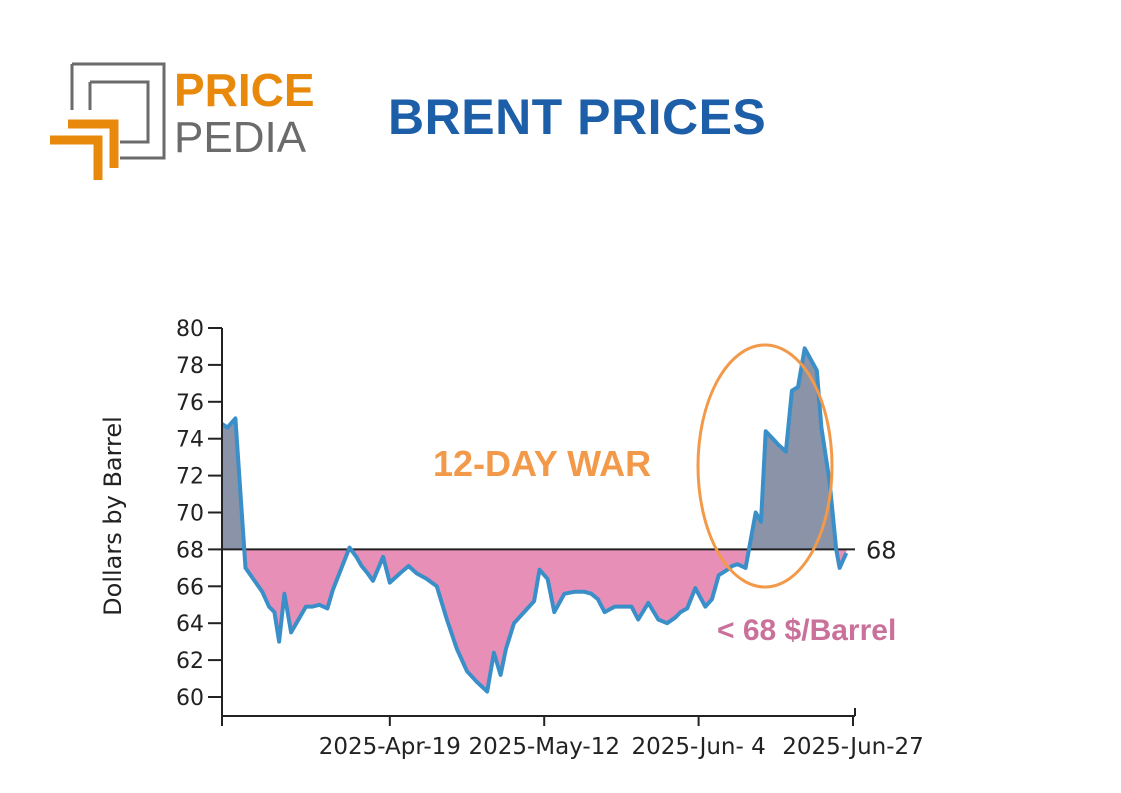 This screenshot has height=793, width=1121. I want to click on y-axis: 60 62 64 66 68 70 72 74 76 78 80, so click(199, 516).